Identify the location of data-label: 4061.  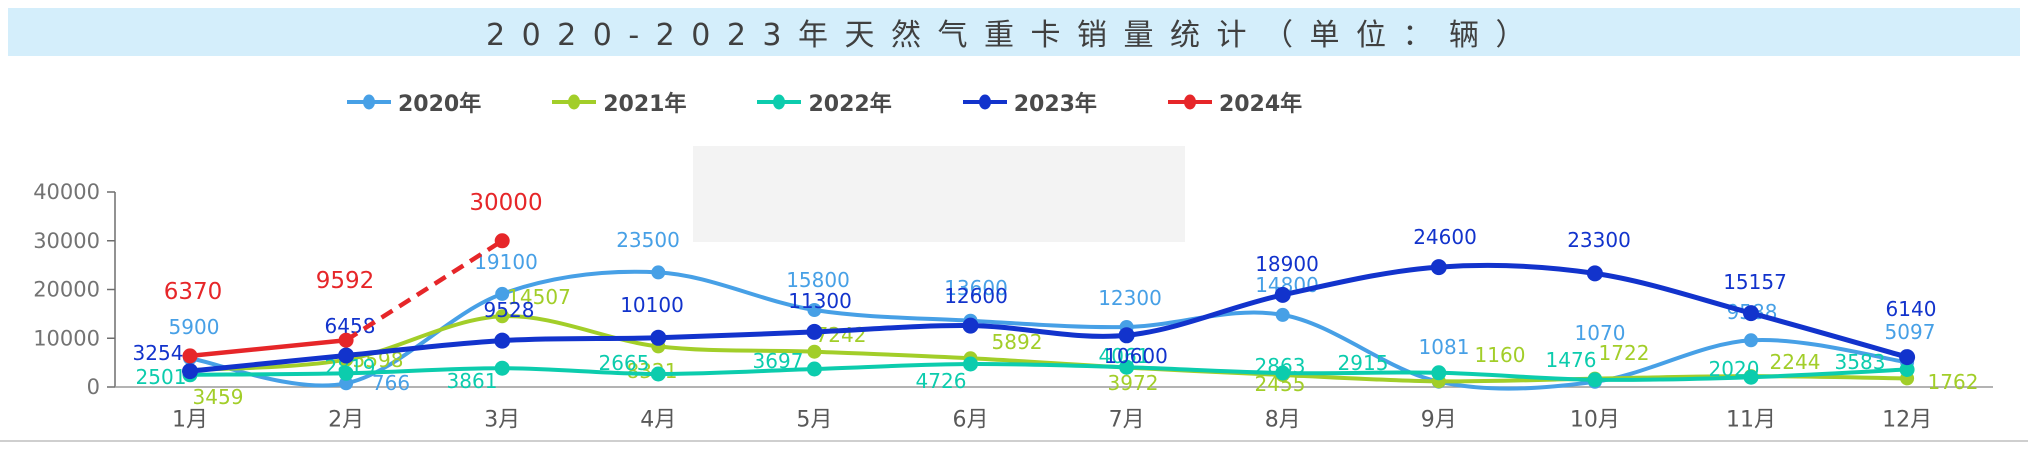
(1124, 356).